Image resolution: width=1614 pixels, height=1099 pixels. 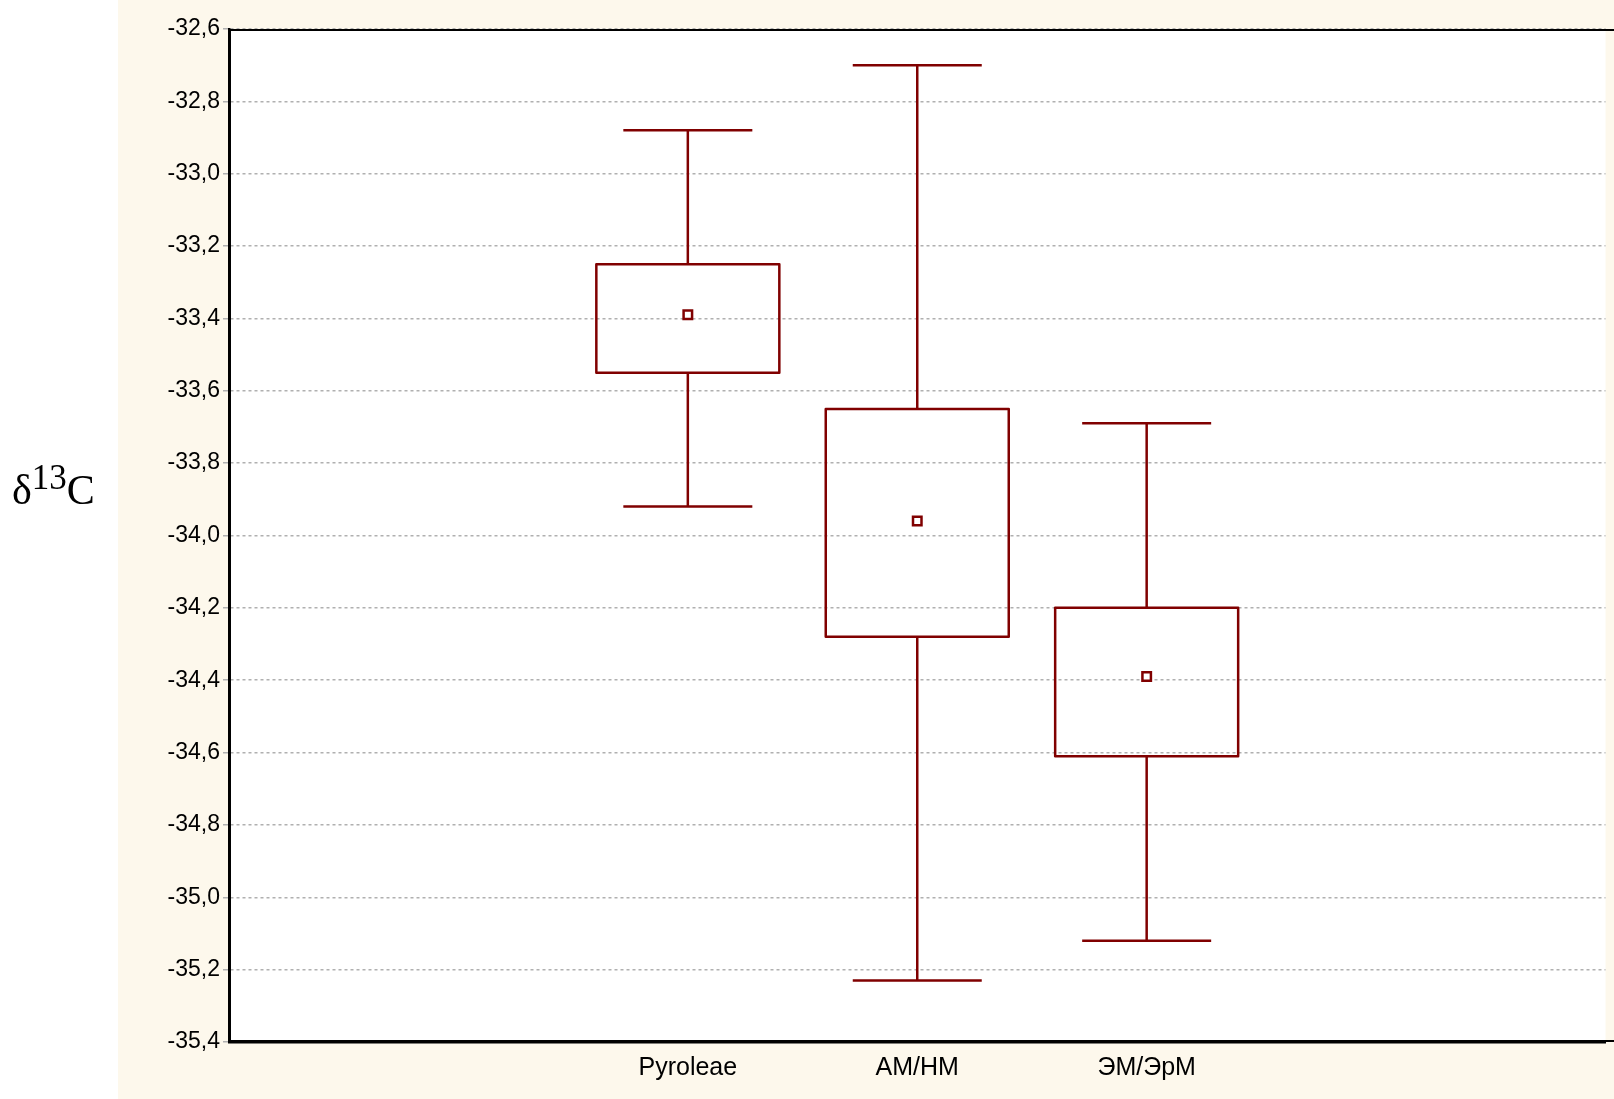 What do you see at coordinates (193, 172) in the screenshot?
I see `y-tick-label: -33,0` at bounding box center [193, 172].